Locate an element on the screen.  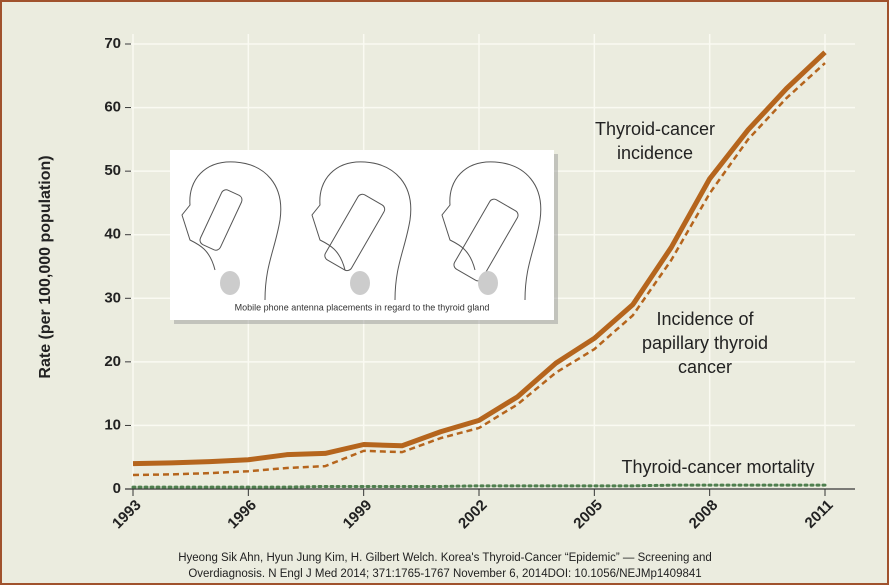
y-tick-label: 60 is located at coordinates (112, 107).